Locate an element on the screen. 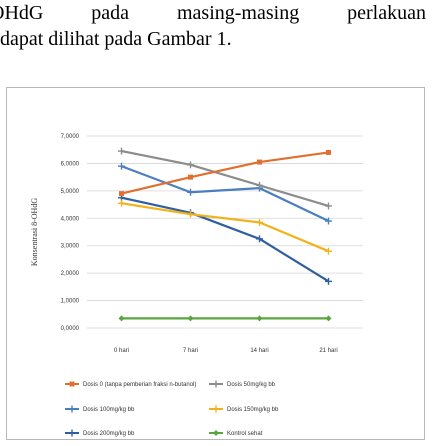  legend-label: Dosis 50mg/kg bb is located at coordinates (251, 385).